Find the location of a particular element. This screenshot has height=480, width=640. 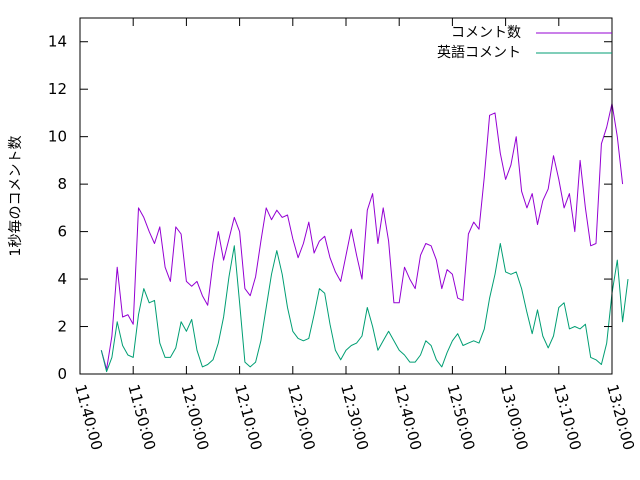

legend-label-english: 英語コメント is located at coordinates (479, 52).